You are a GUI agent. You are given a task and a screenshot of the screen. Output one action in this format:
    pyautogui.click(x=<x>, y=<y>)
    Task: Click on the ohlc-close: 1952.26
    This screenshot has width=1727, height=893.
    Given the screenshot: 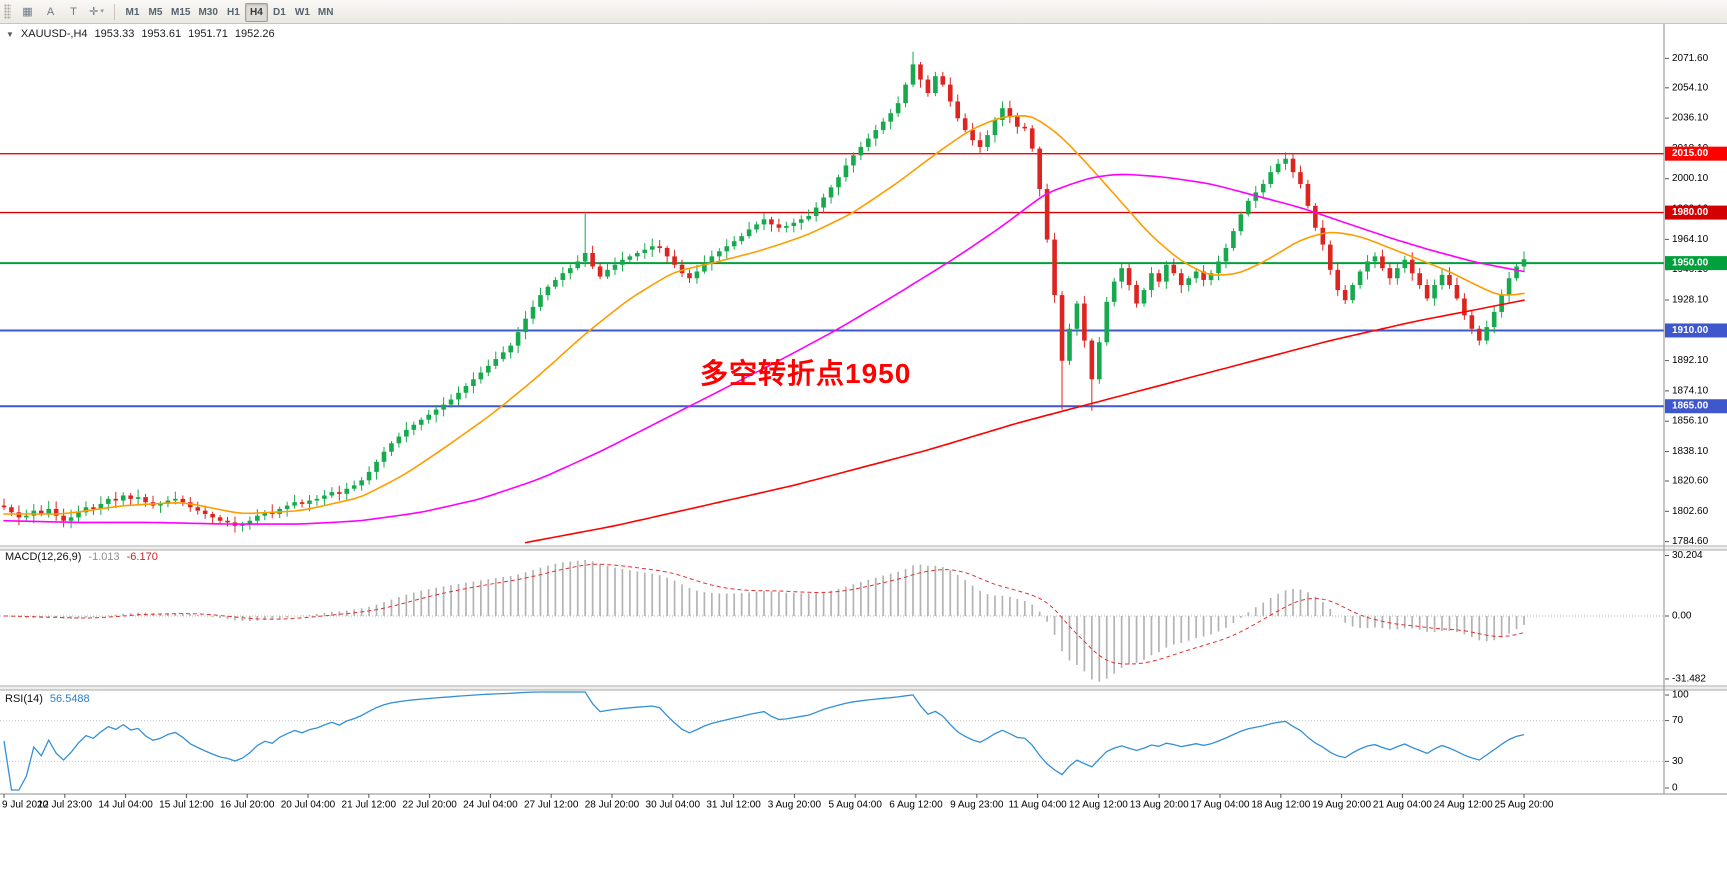 What is the action you would take?
    pyautogui.click(x=254, y=34)
    